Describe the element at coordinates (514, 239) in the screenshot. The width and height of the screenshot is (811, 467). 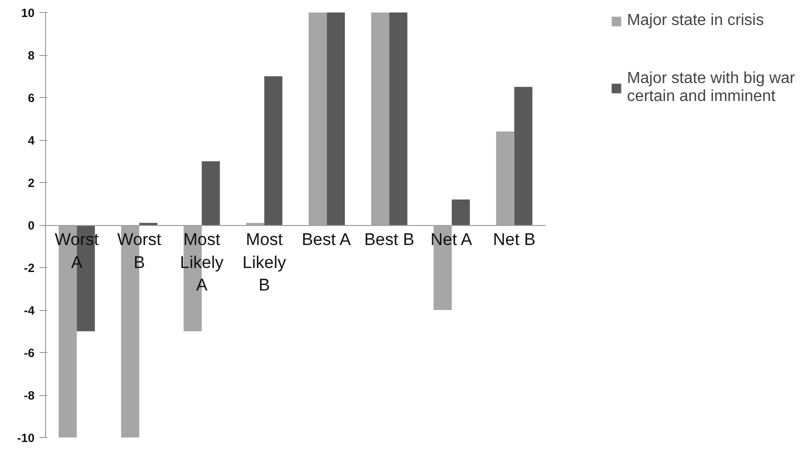
I see `x-tick-label: Net B` at that location.